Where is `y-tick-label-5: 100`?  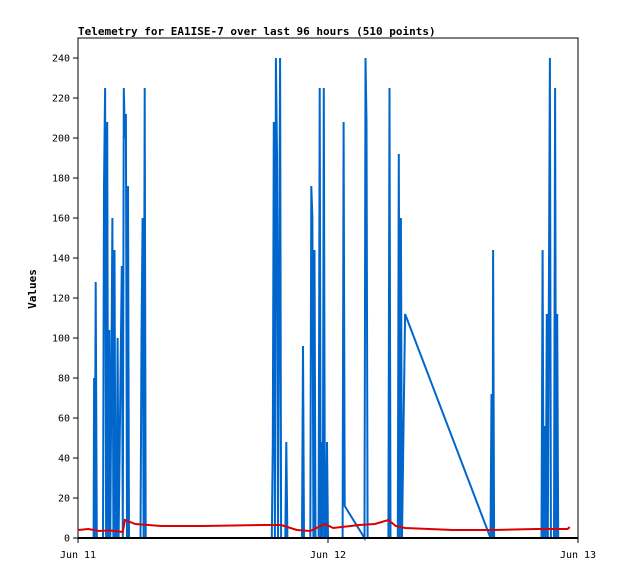
y-tick-label-5: 100 is located at coordinates (61, 339).